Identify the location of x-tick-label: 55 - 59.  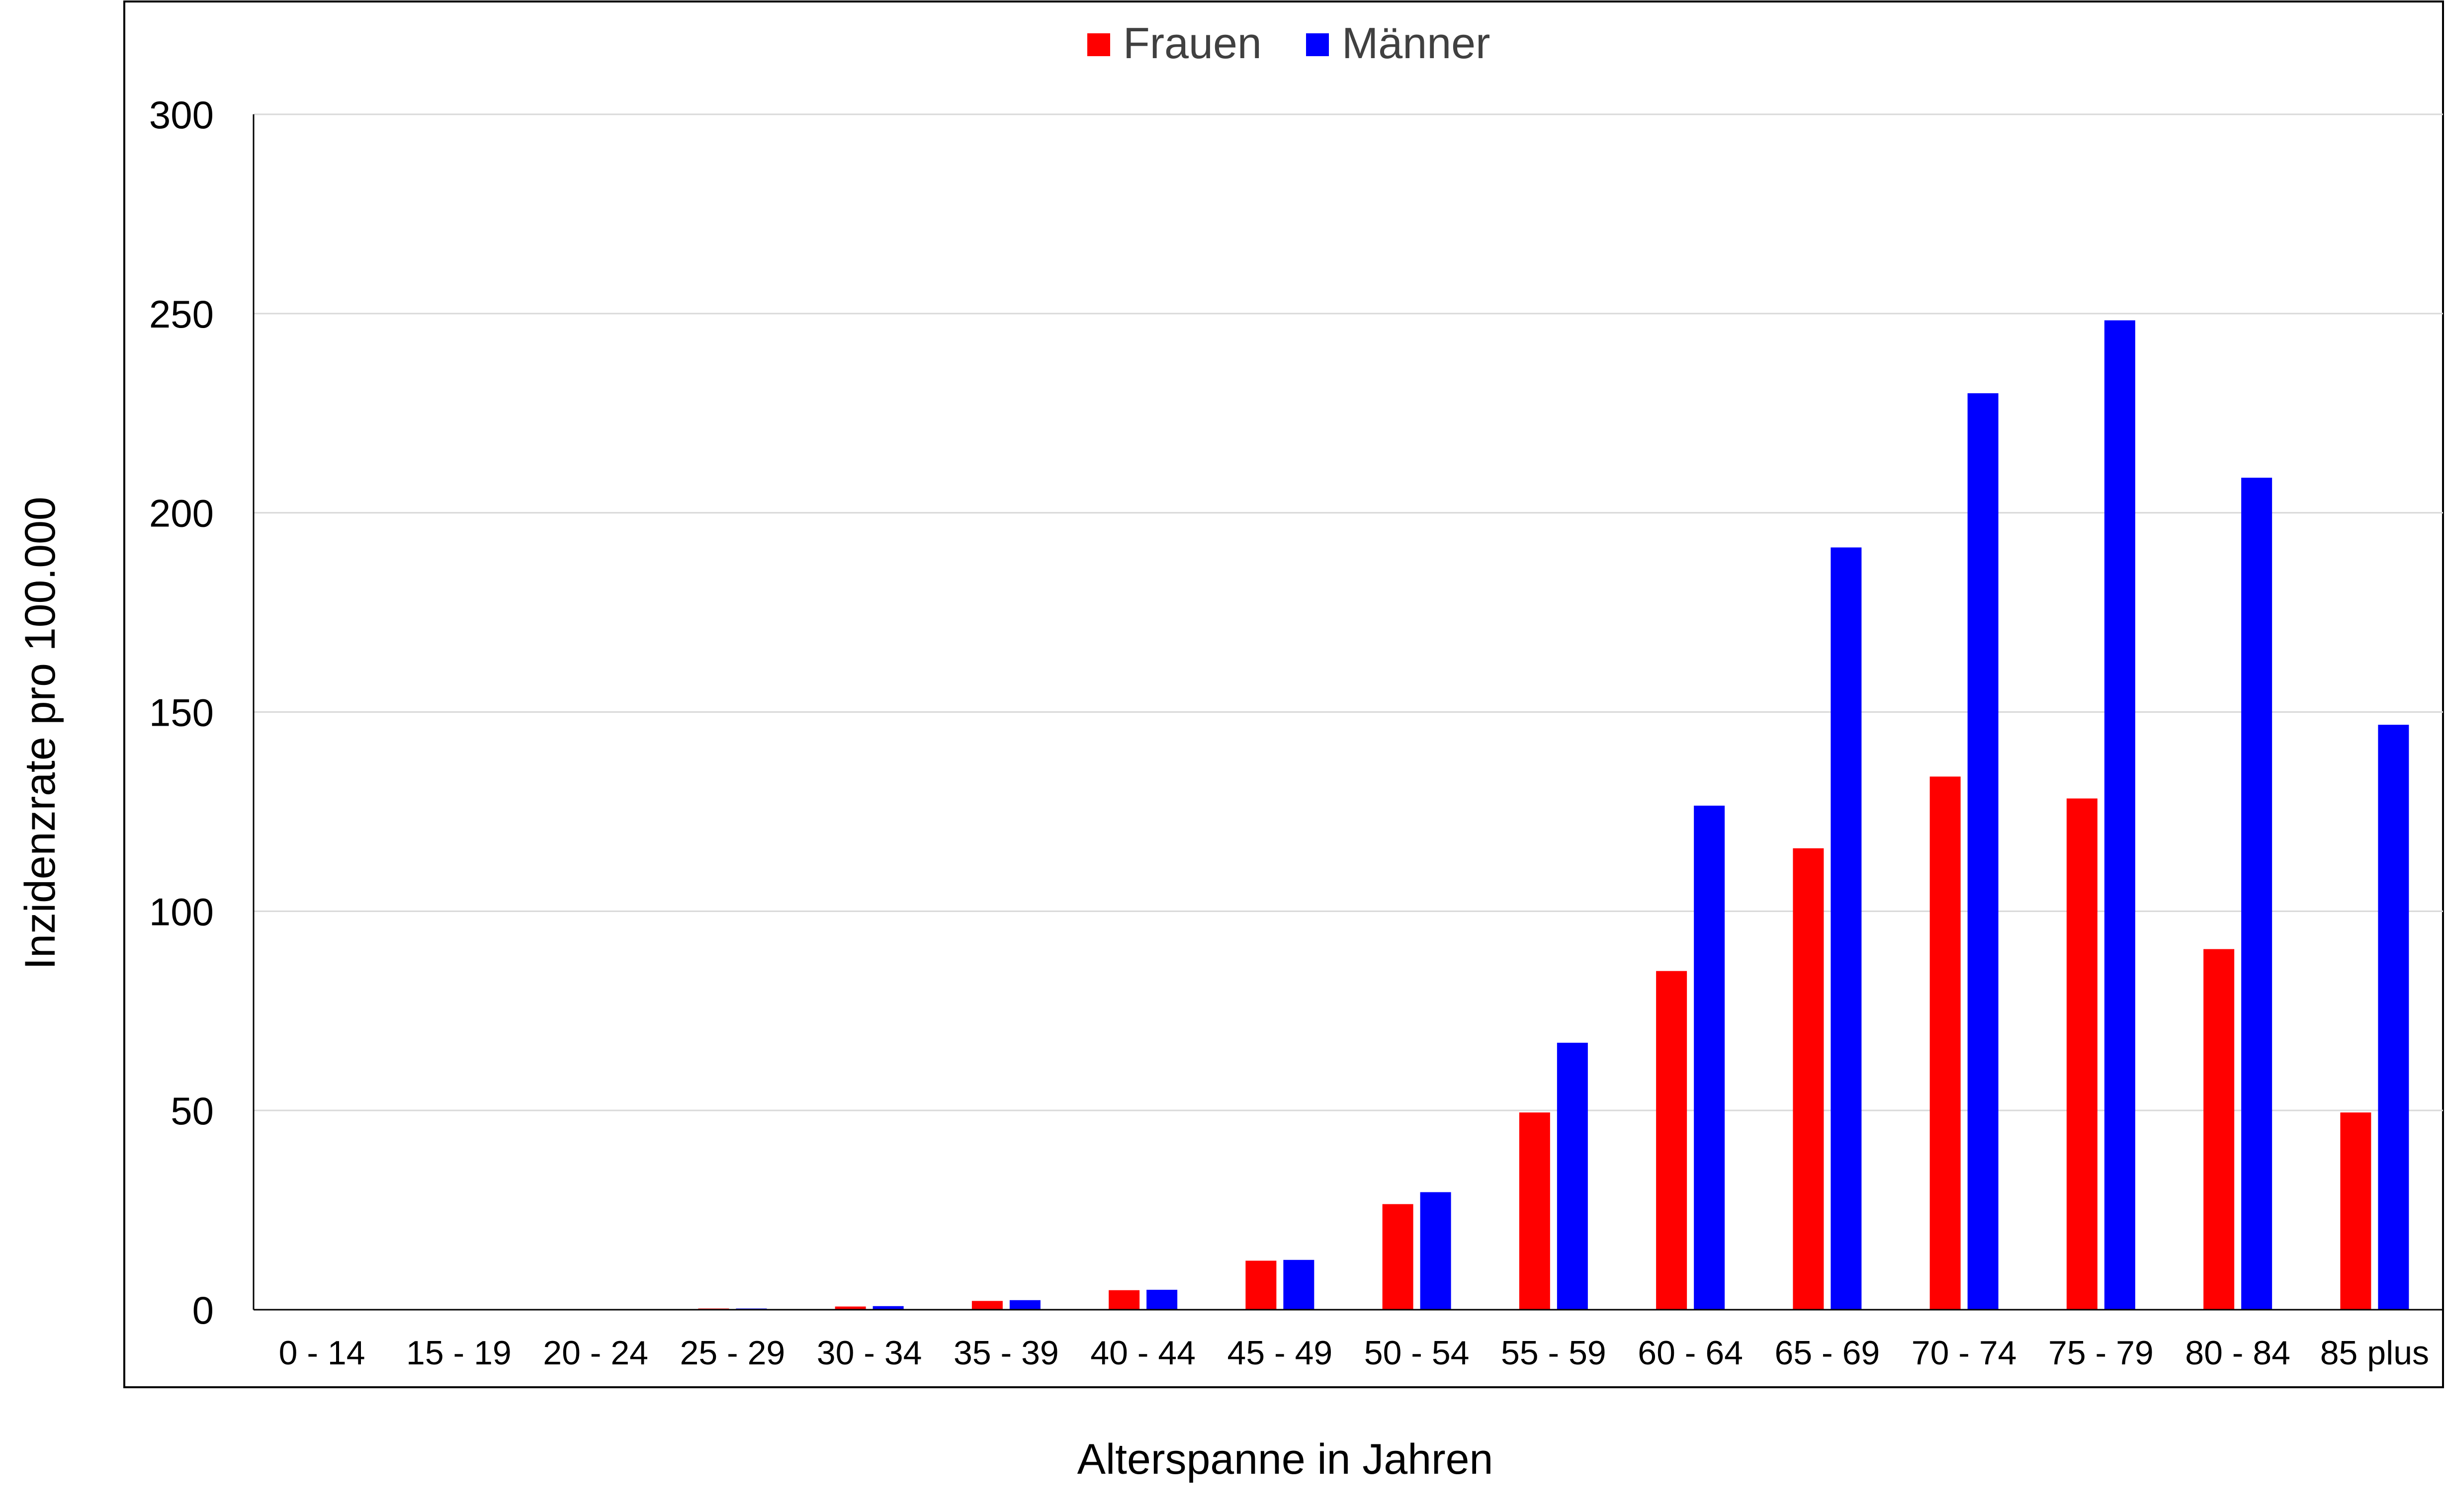
(1553, 1353).